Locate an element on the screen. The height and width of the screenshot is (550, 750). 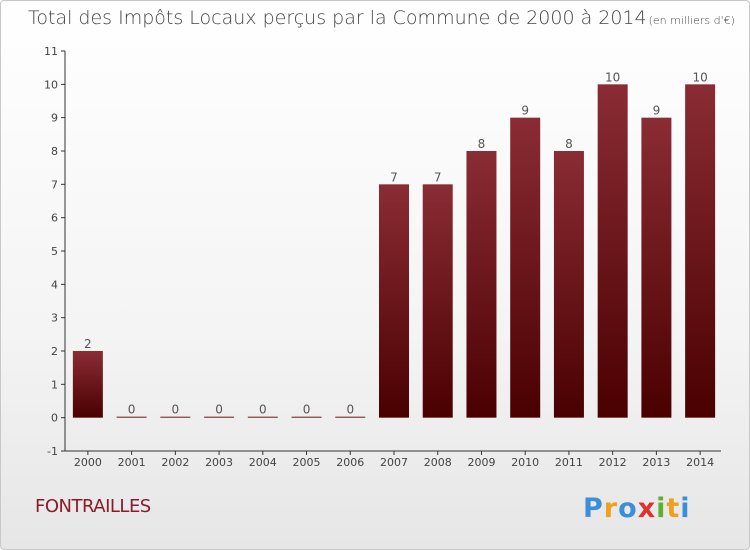
y-tick-label: 4 is located at coordinates (54, 284).